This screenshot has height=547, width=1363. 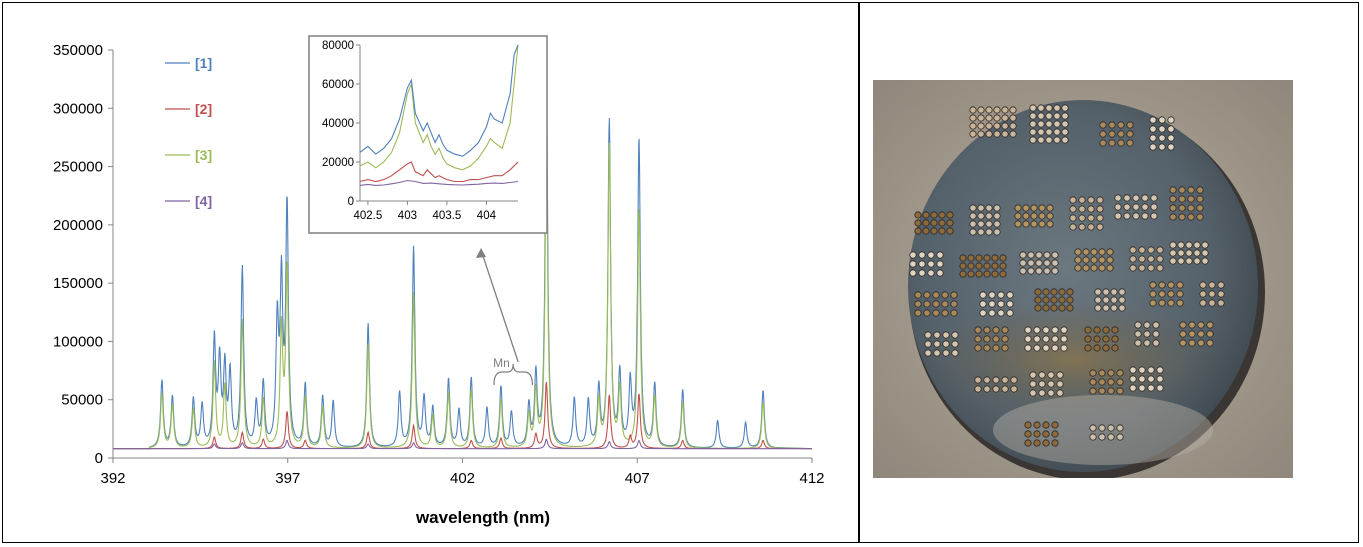 I want to click on x-tick-label: 392, so click(x=112, y=478).